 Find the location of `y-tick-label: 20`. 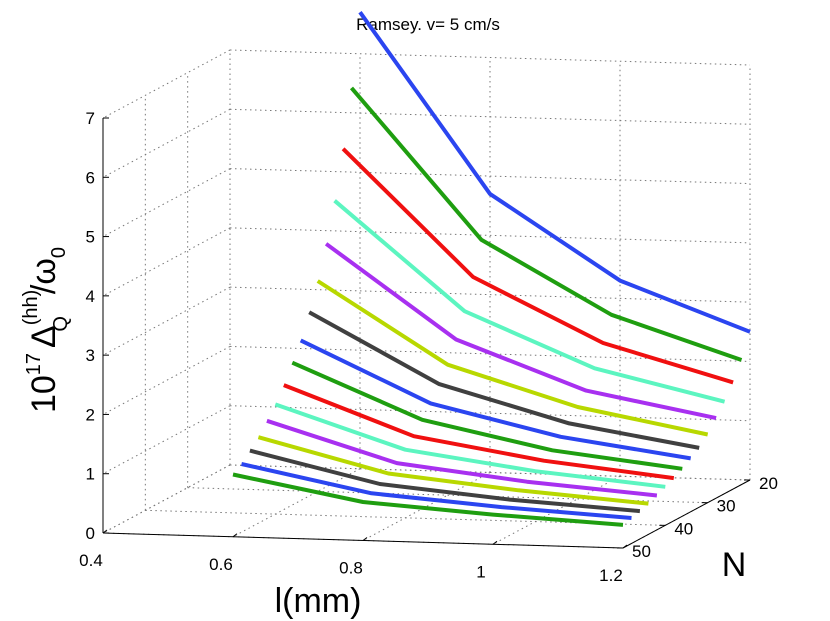

y-tick-label: 20 is located at coordinates (768, 483).